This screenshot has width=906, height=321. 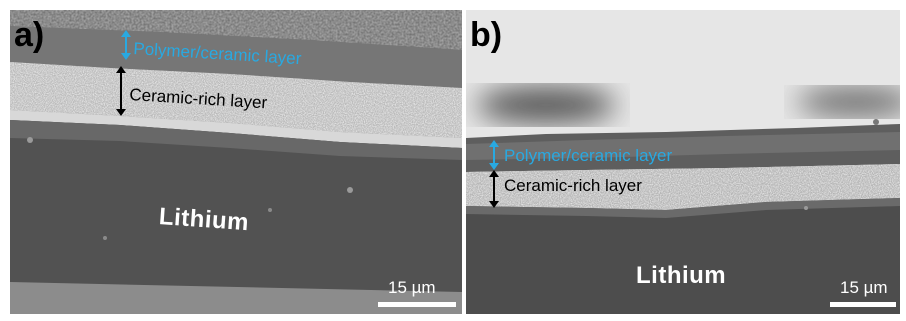 What do you see at coordinates (29, 35) in the screenshot?
I see `panel-label-a: a)` at bounding box center [29, 35].